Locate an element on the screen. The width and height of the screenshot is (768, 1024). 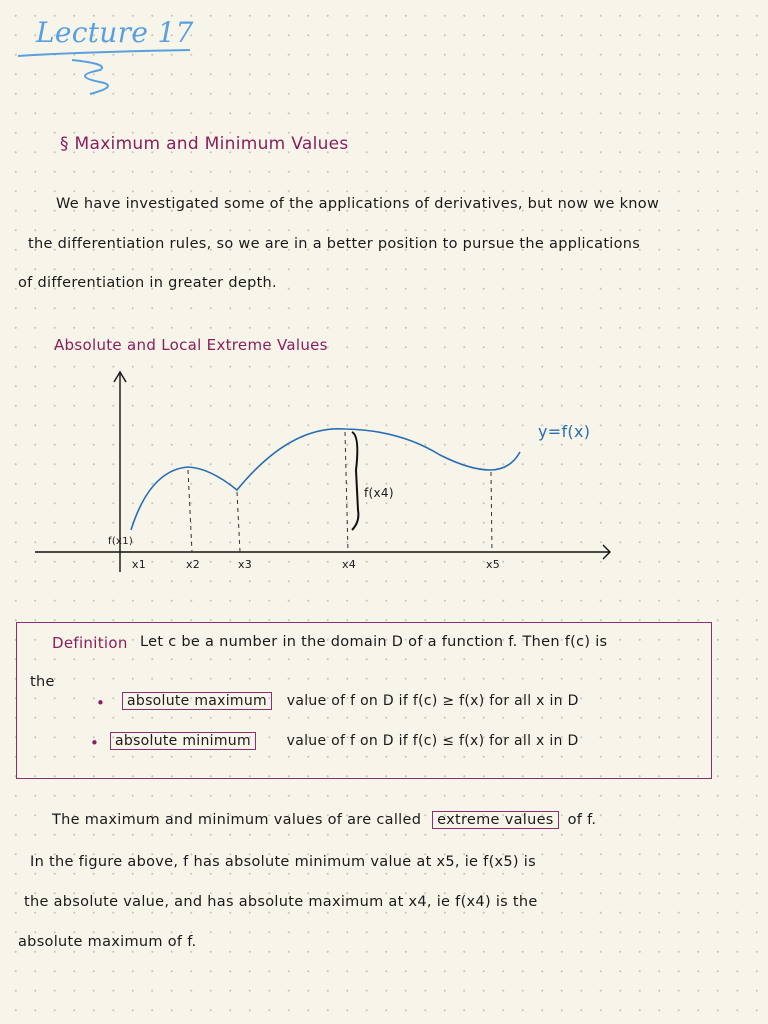
term-absolute-maximum: absolute maximum is located at coordinates (197, 701).